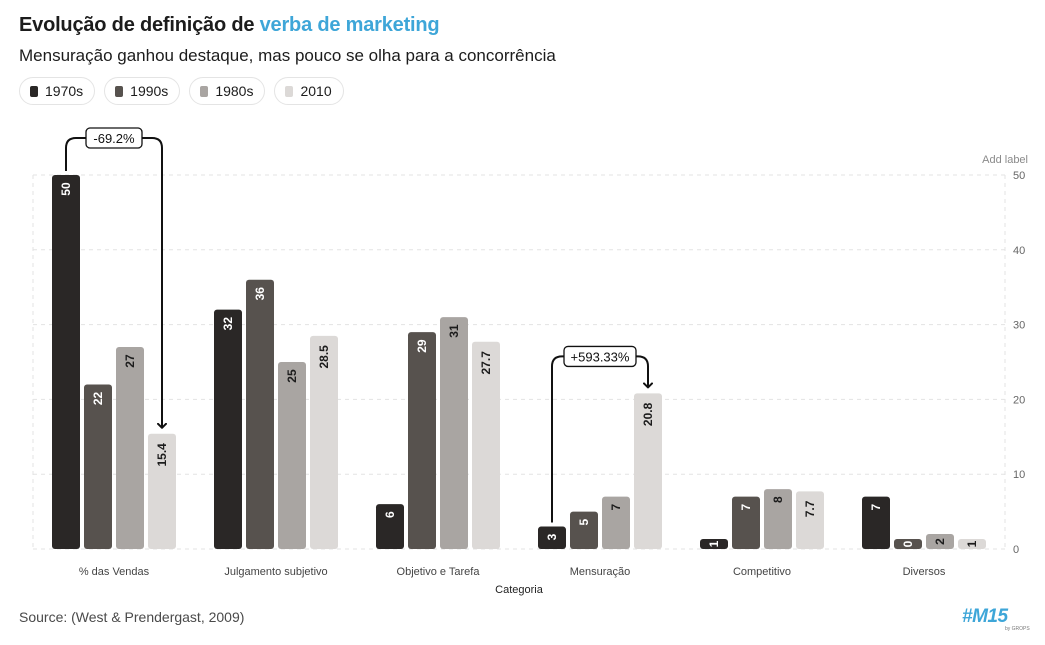  Describe the element at coordinates (1016, 550) in the screenshot. I see `y-tick-0: 0` at that location.